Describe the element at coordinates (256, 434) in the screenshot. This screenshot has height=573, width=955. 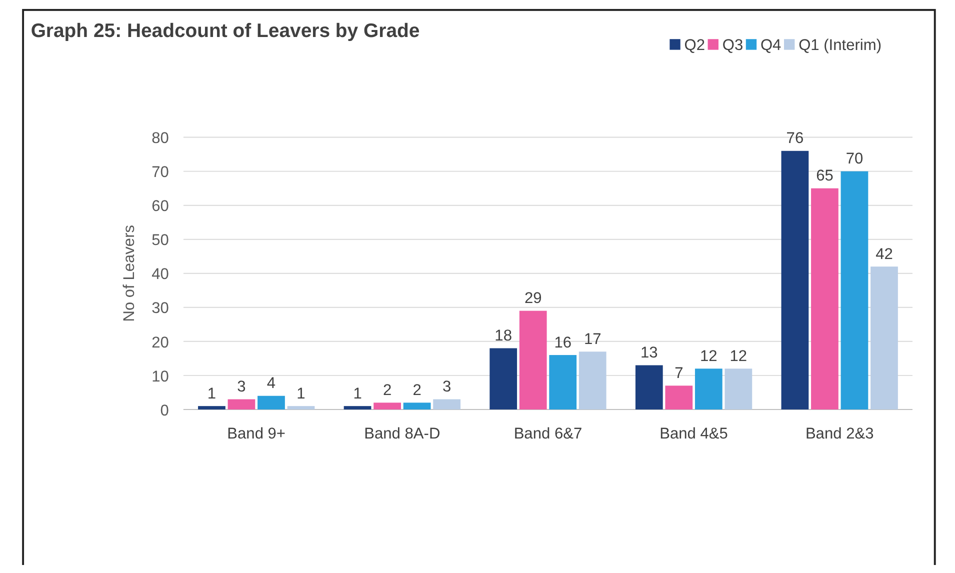
I see `x-tick-label: Band 9+` at that location.